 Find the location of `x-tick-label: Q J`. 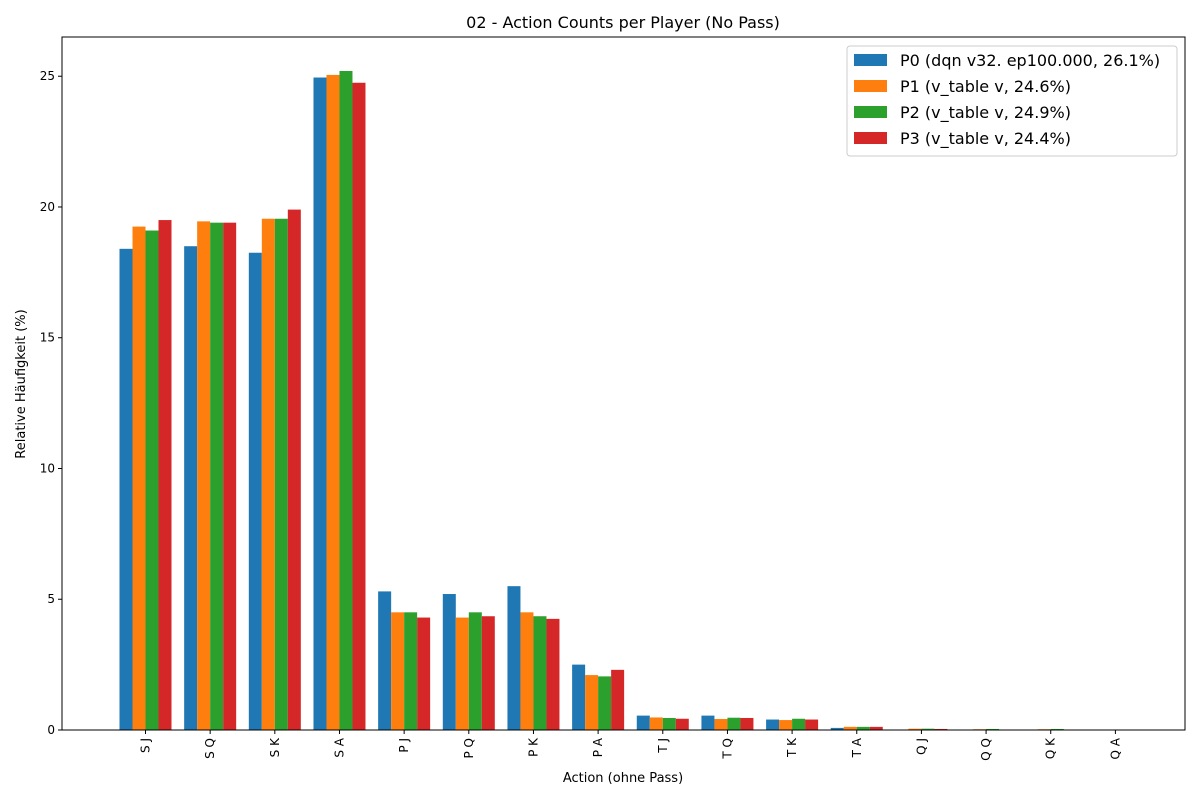

x-tick-label: Q J is located at coordinates (921, 746).